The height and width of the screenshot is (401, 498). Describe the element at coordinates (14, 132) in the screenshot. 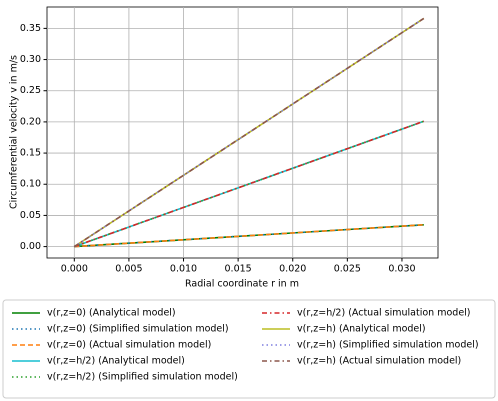

I see `y-axis-label: Circumferential velocity v in m/s` at that location.